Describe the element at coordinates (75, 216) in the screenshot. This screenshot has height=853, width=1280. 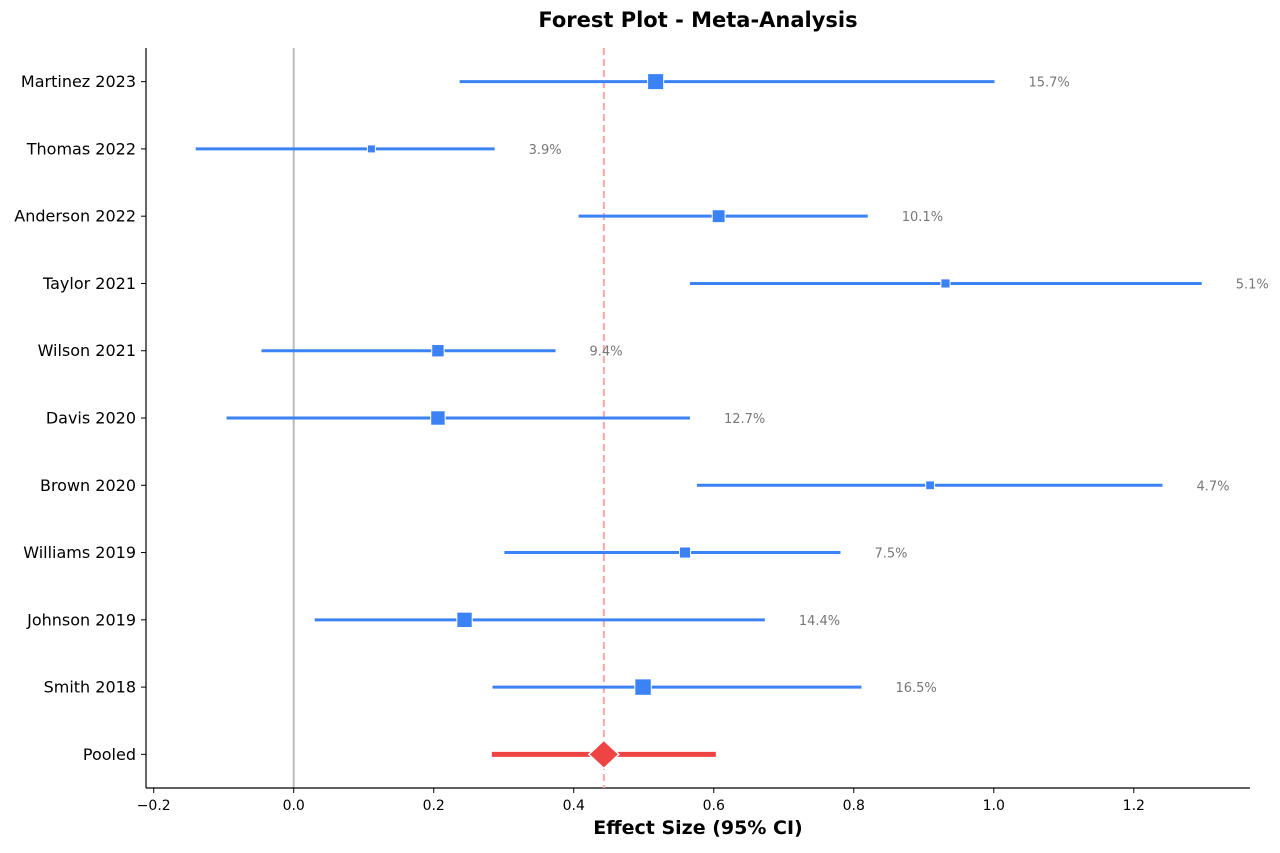
I see `y-tick-label: Anderson 2022` at that location.